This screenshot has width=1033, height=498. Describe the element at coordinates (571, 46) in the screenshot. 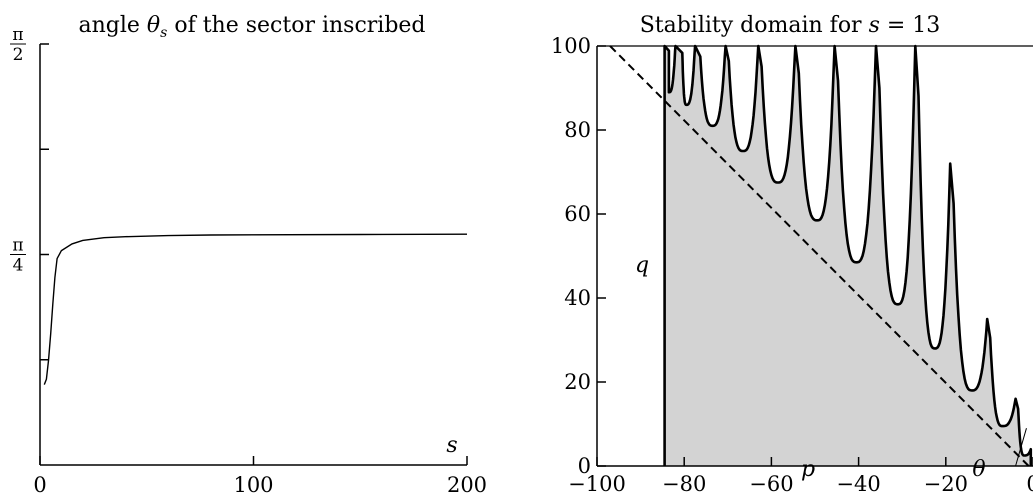

I see `right-y-tick-label-5: 100` at that location.